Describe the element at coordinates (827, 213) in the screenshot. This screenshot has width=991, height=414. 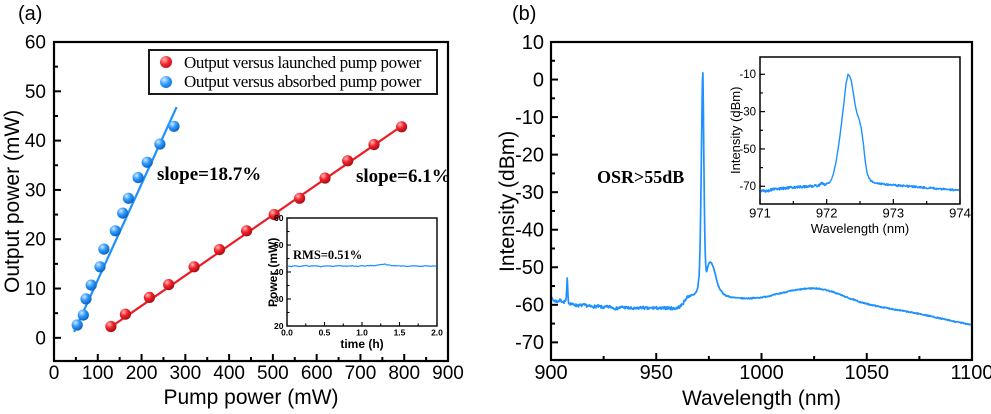
I see `b_inset-x-tick-label: 972` at that location.